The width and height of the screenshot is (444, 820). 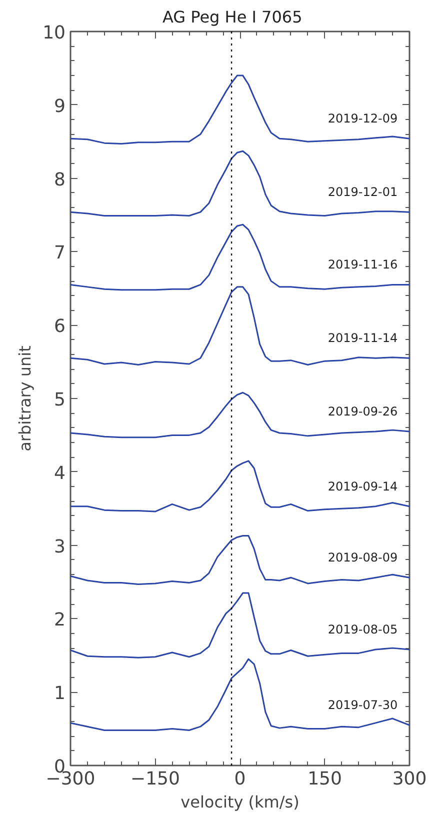 What do you see at coordinates (60, 106) in the screenshot?
I see `y-tick-label: 9` at bounding box center [60, 106].